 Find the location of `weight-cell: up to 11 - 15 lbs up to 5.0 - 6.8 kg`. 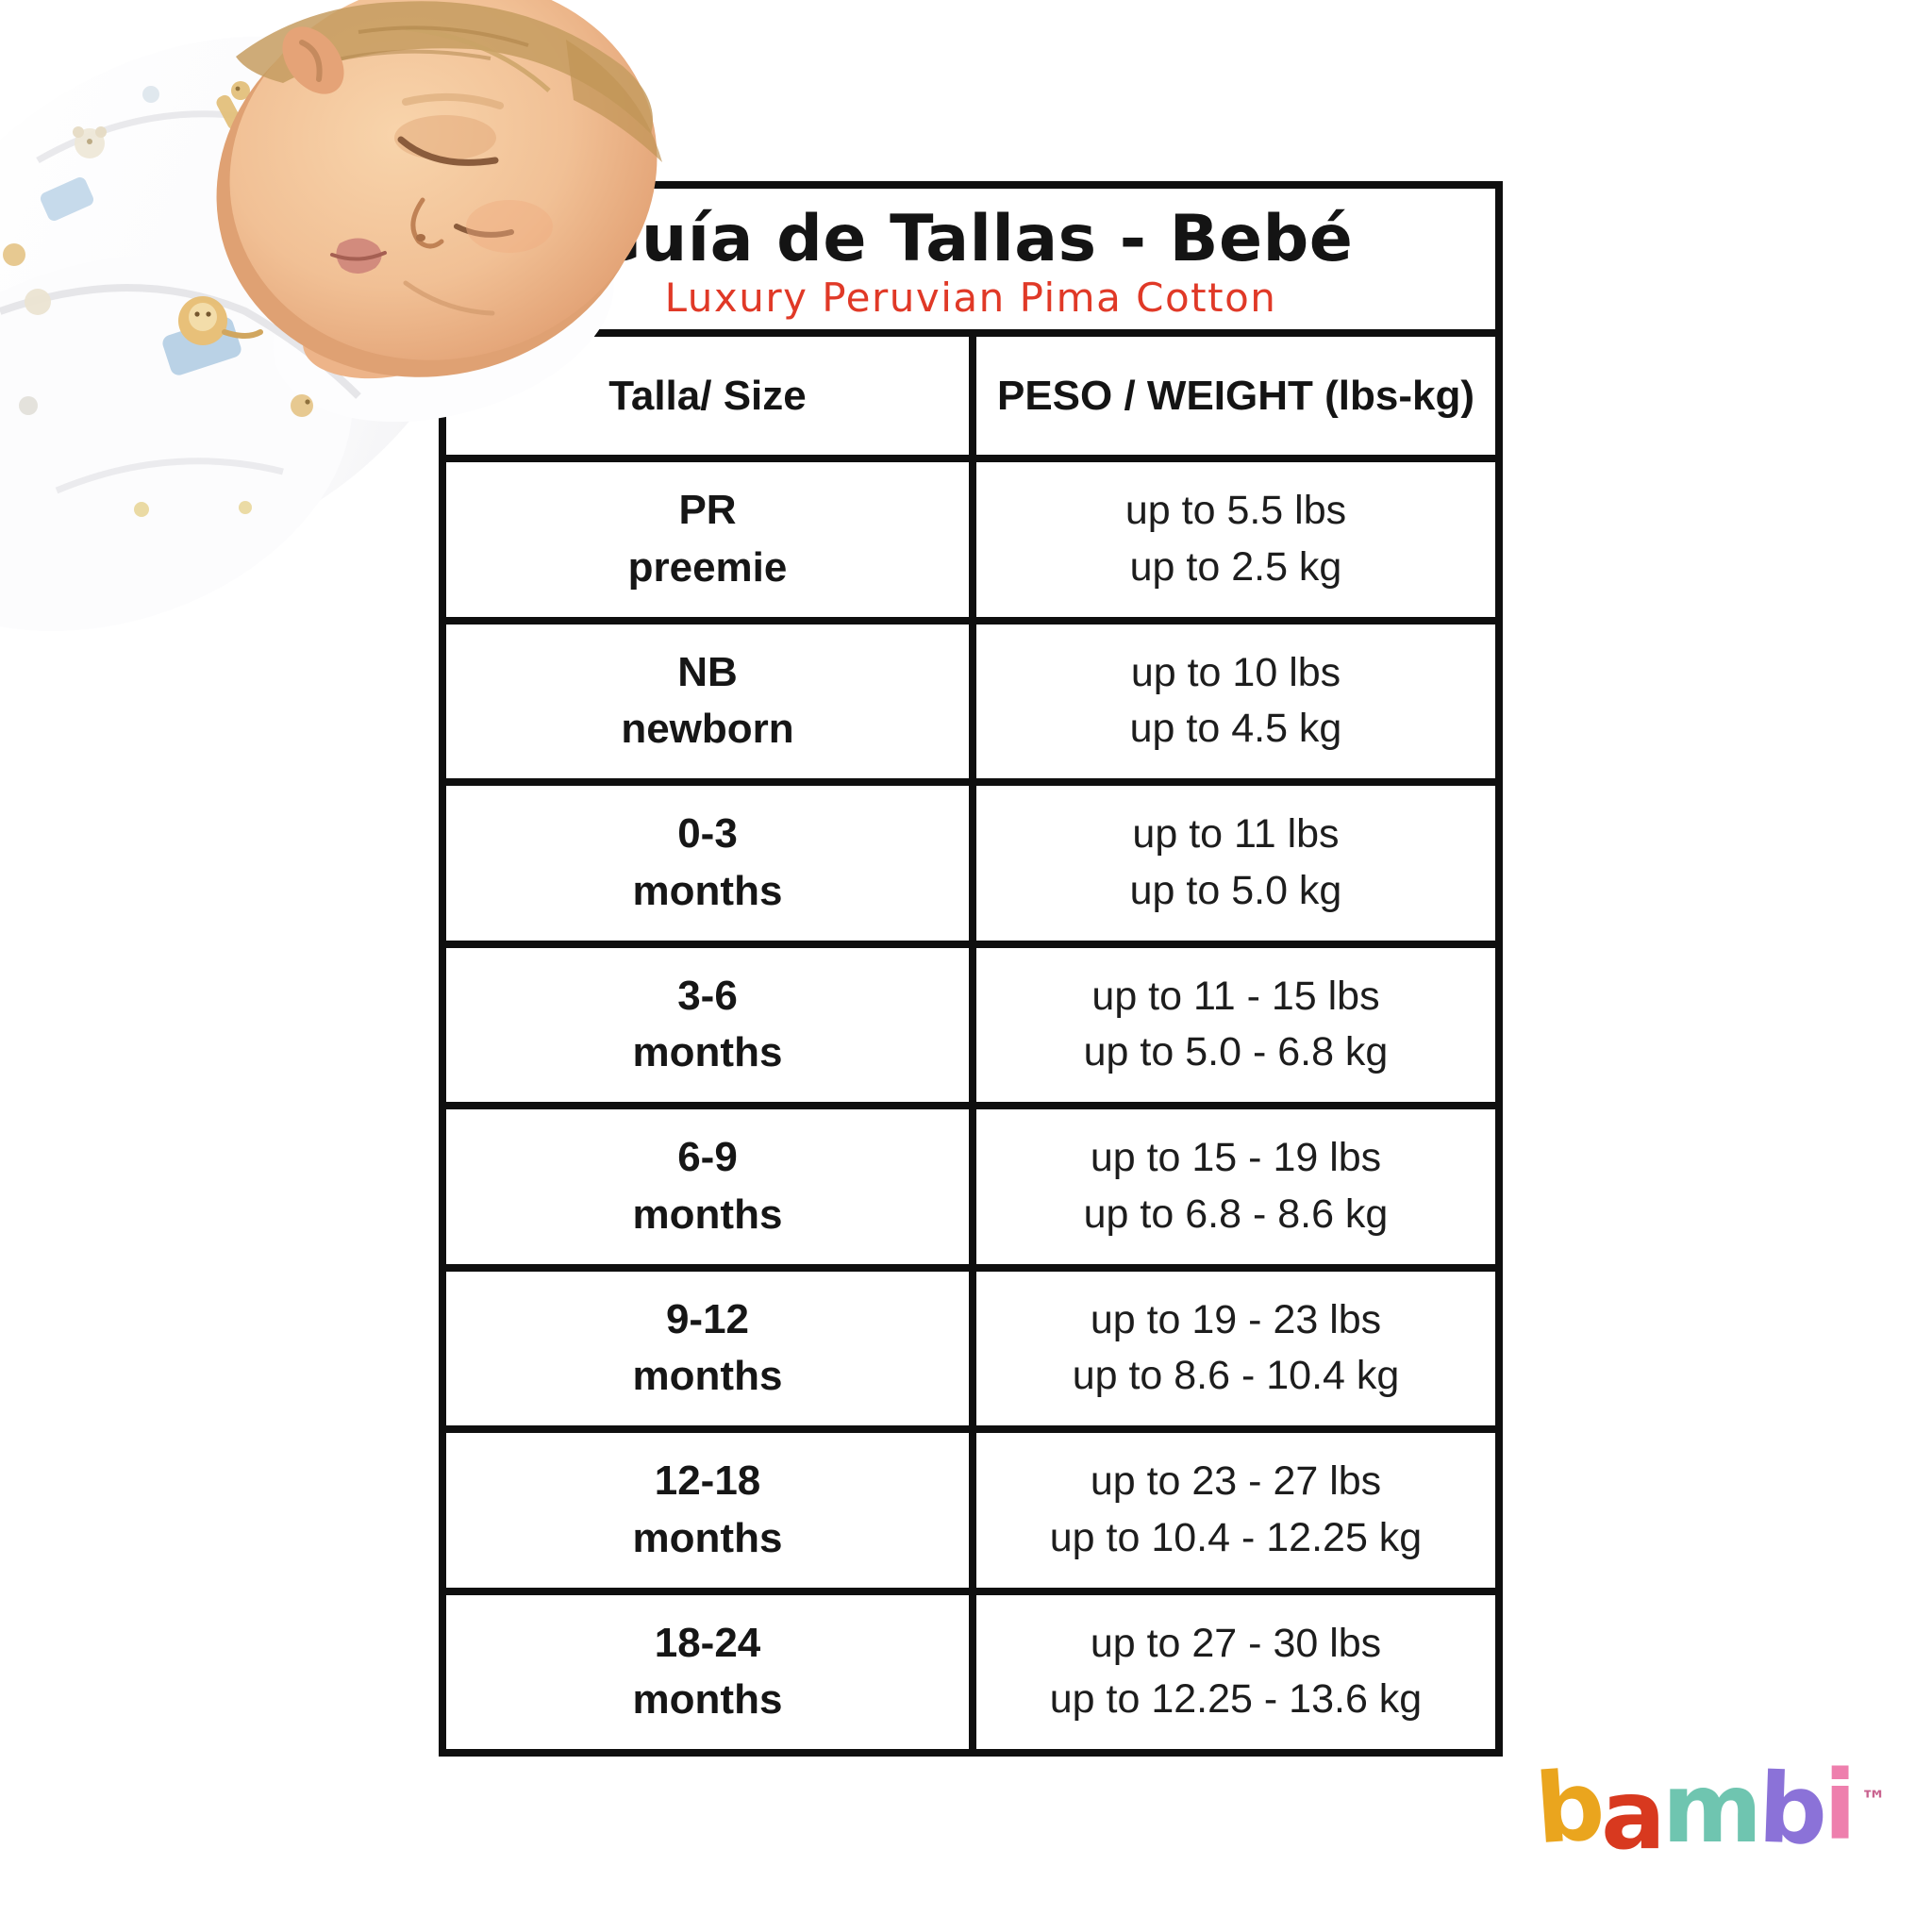

weight-cell: up to 11 - 15 lbs up to 5.0 - 6.8 kg is located at coordinates (1236, 1025).